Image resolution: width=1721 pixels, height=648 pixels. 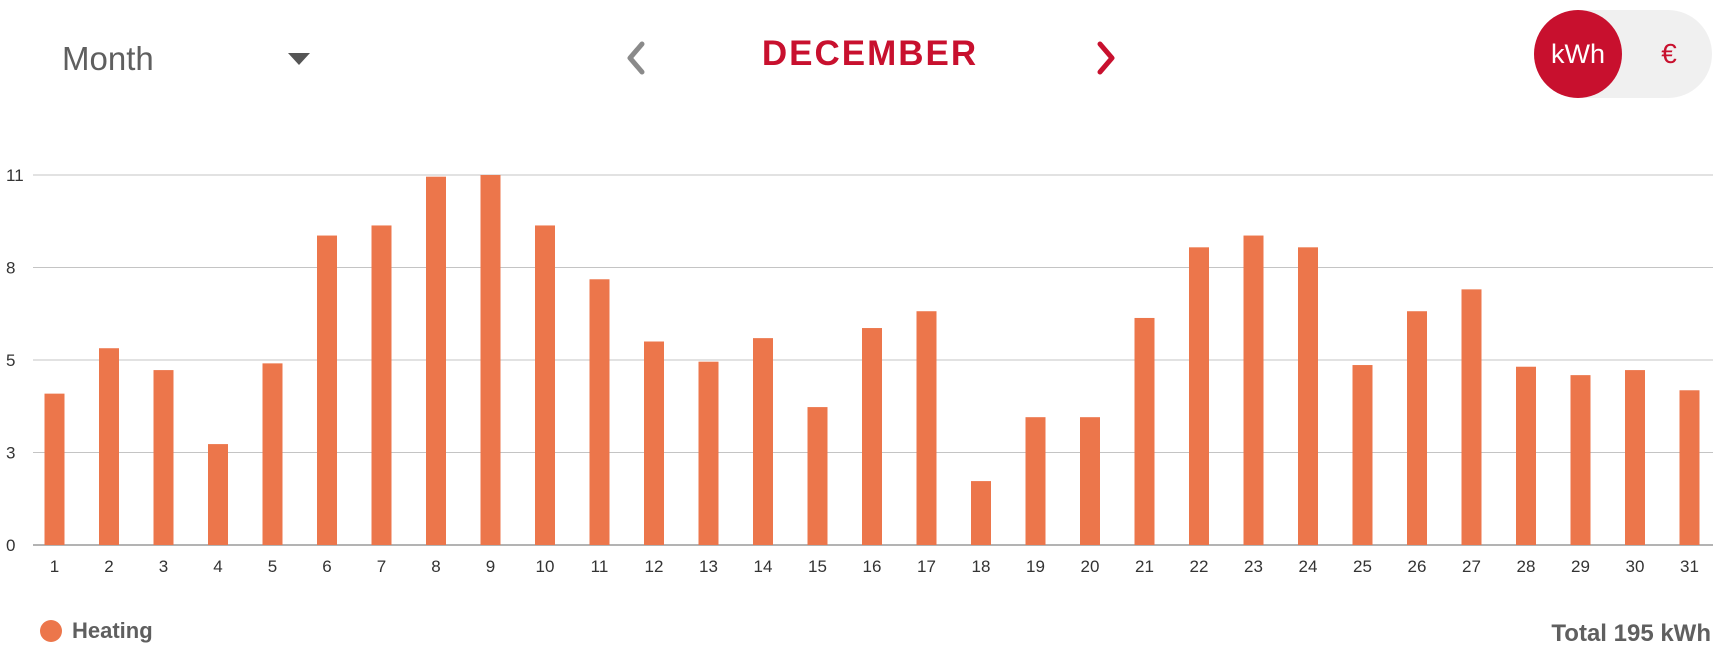 What do you see at coordinates (1253, 566) in the screenshot?
I see `x-tick-label: 23` at bounding box center [1253, 566].